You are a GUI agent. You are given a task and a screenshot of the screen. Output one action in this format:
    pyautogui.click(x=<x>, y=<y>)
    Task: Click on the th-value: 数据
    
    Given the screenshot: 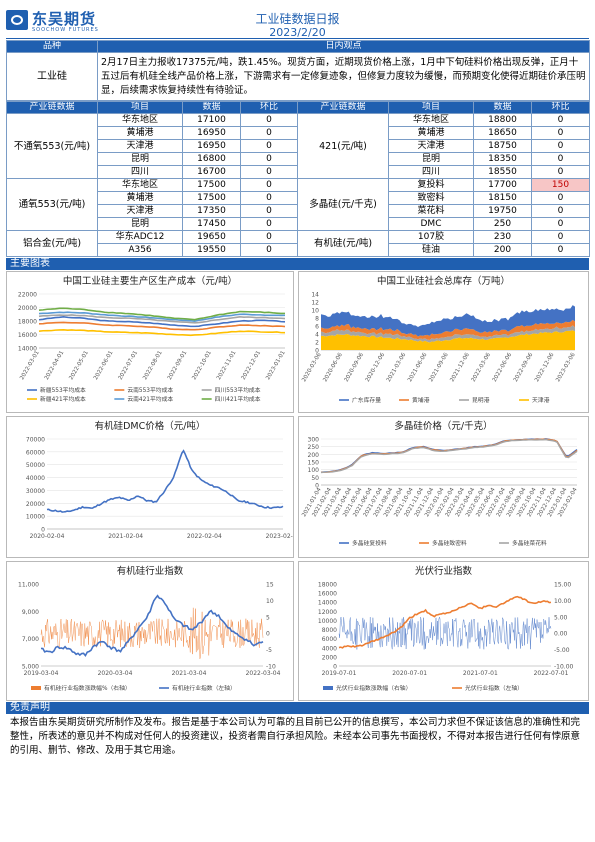 What is the action you would take?
    pyautogui.click(x=502, y=107)
    